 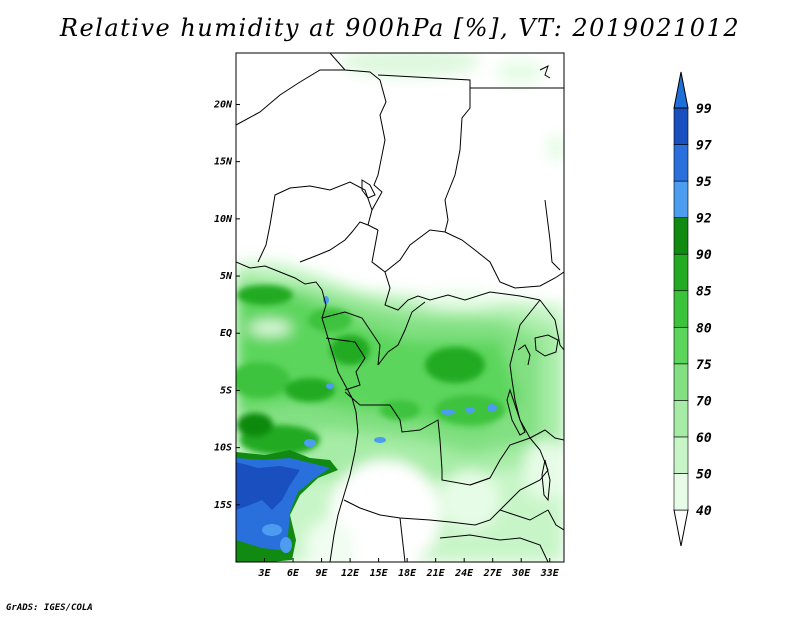 What do you see at coordinates (226, 305) in the screenshot?
I see `y-axis: 20N 15N 10N 5N EQ 5S 10S 15S` at bounding box center [226, 305].